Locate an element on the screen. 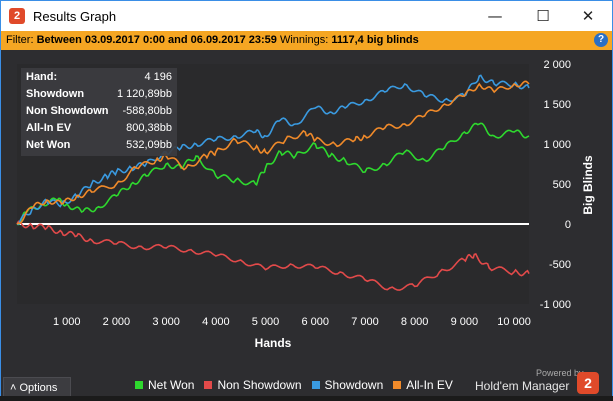 This screenshot has height=401, width=613. title-bar: 2 Results Graph — ☐ ✕ is located at coordinates (306, 16).